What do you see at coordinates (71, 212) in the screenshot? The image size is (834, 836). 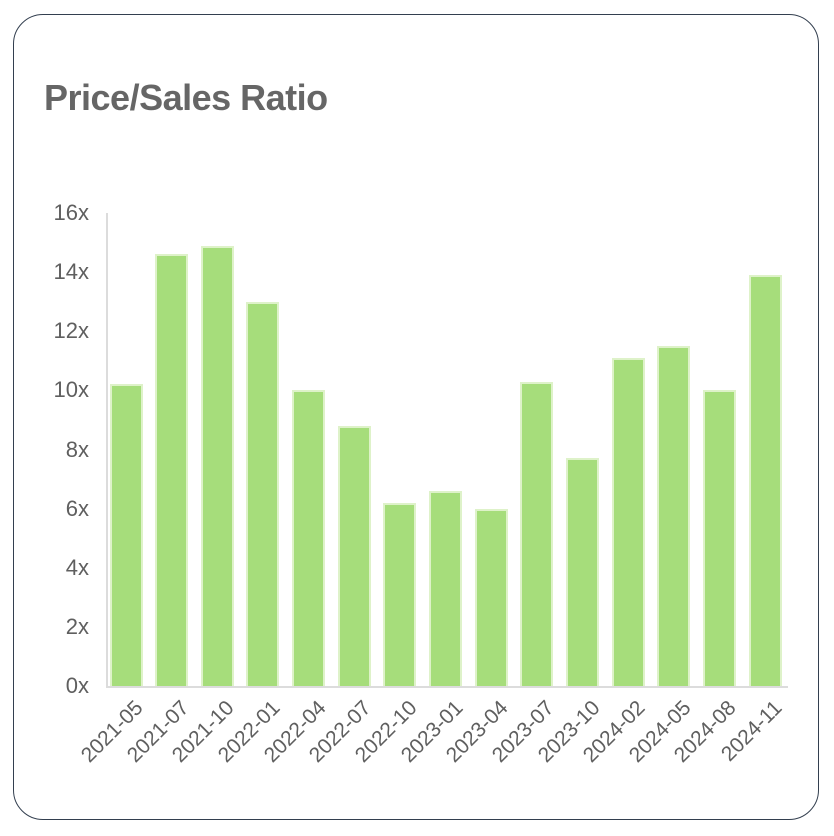 I see `y-tick-label: 16x` at bounding box center [71, 212].